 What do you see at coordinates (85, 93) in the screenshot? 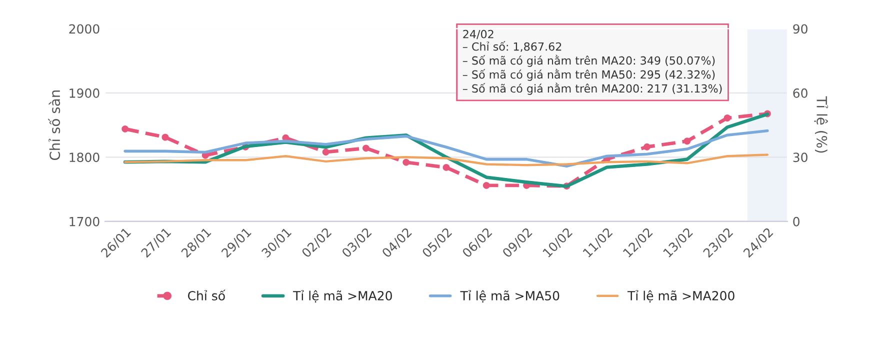
I see `y-tick-label: 1900` at bounding box center [85, 93].